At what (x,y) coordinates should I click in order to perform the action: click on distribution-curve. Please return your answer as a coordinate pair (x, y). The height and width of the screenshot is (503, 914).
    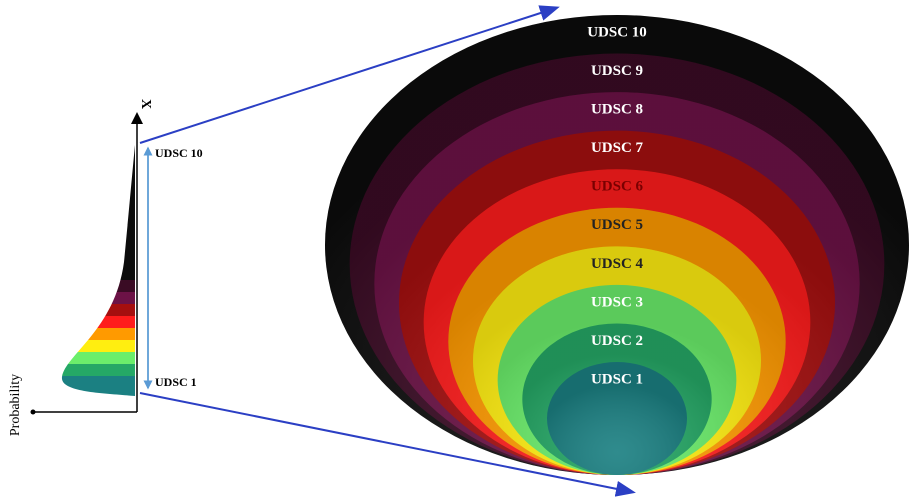
    Looking at the image, I should click on (98, 270).